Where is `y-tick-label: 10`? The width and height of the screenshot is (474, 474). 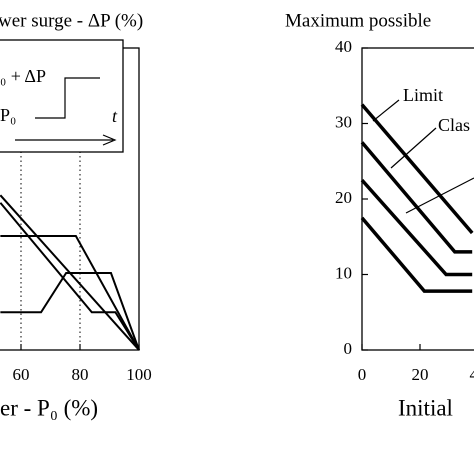 y-tick-label: 10 is located at coordinates (343, 272).